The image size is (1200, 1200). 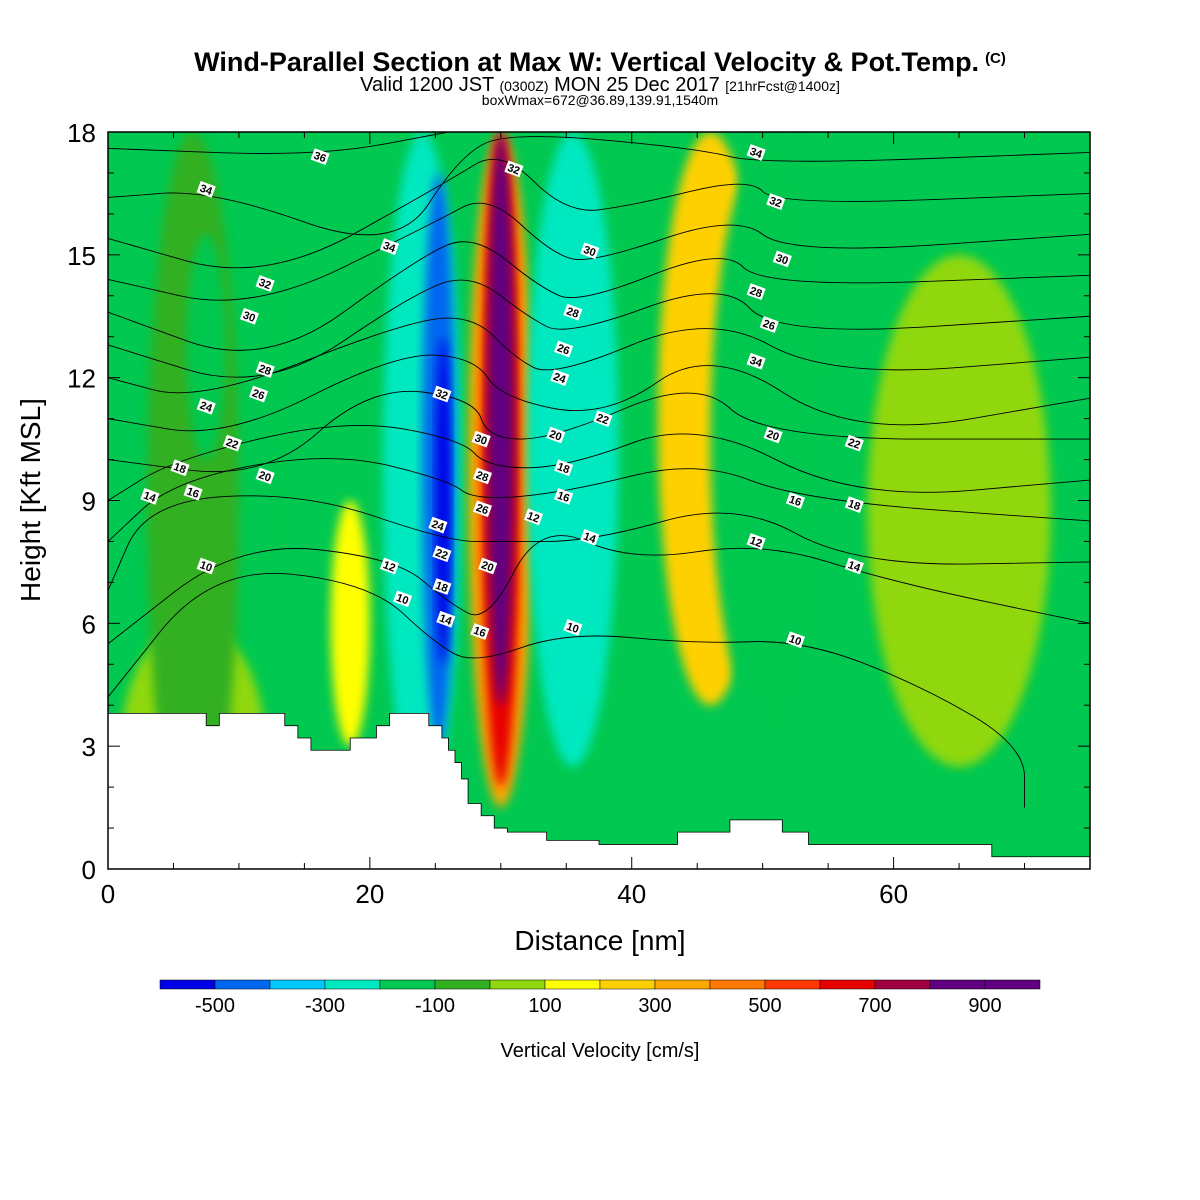 I want to click on contour-label-text: 16, so click(x=193, y=493).